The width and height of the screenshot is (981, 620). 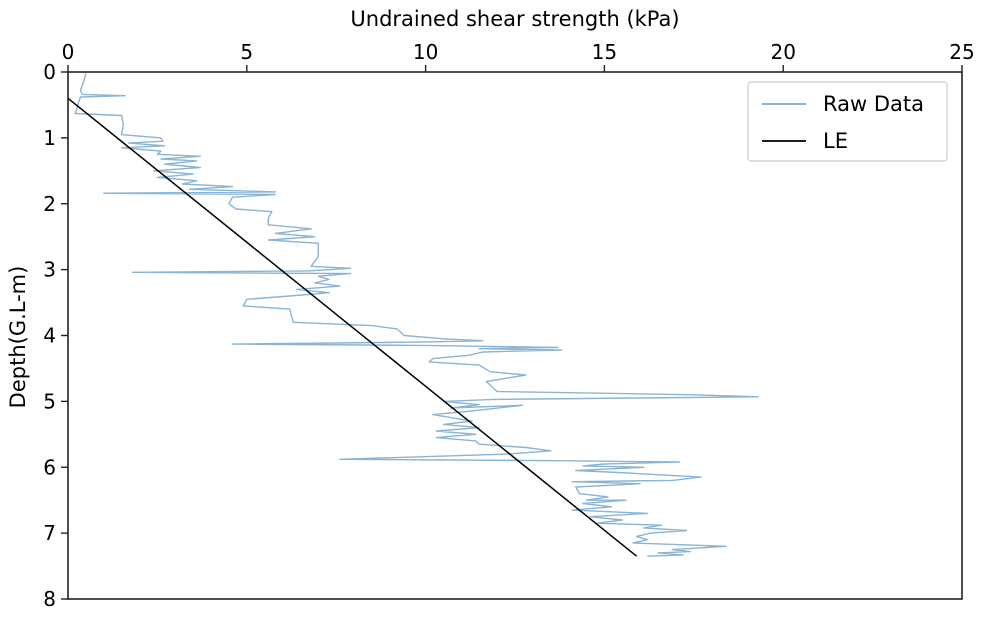 What do you see at coordinates (835, 141) in the screenshot?
I see `legend-label-le: LE` at bounding box center [835, 141].